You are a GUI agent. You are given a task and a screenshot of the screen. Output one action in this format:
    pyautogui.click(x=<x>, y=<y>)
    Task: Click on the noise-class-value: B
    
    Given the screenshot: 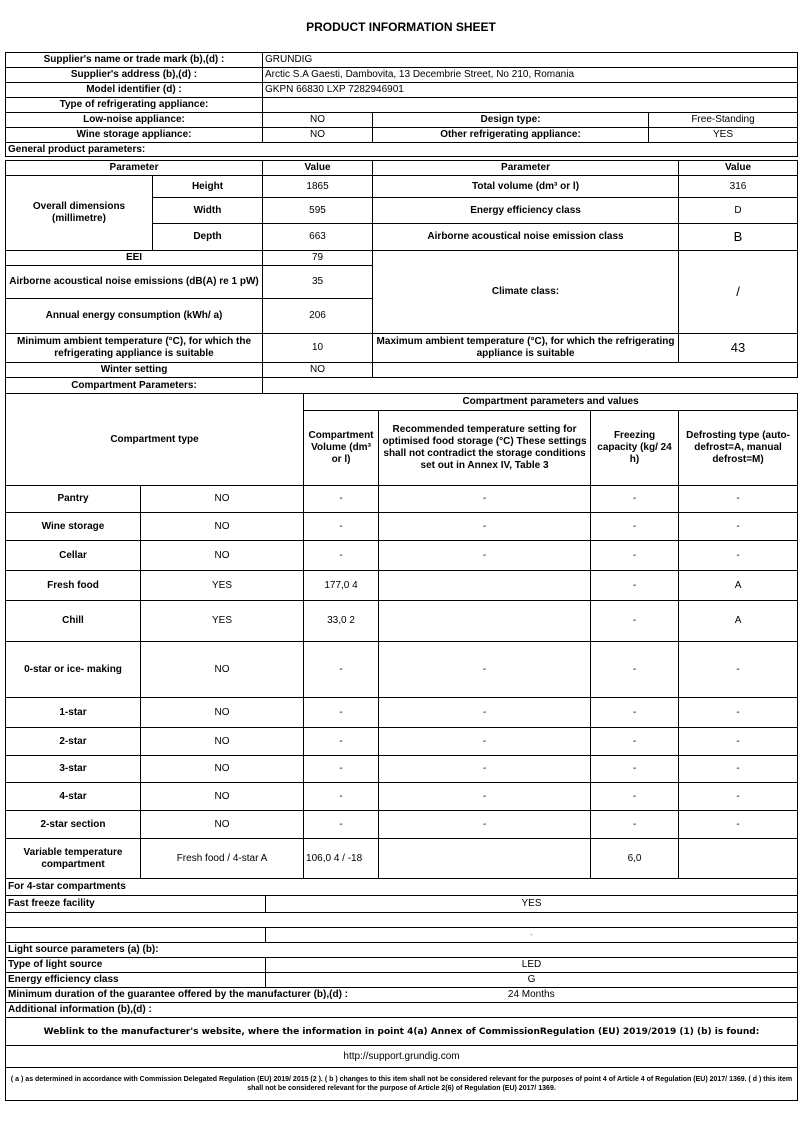 What is the action you would take?
    pyautogui.click(x=738, y=237)
    